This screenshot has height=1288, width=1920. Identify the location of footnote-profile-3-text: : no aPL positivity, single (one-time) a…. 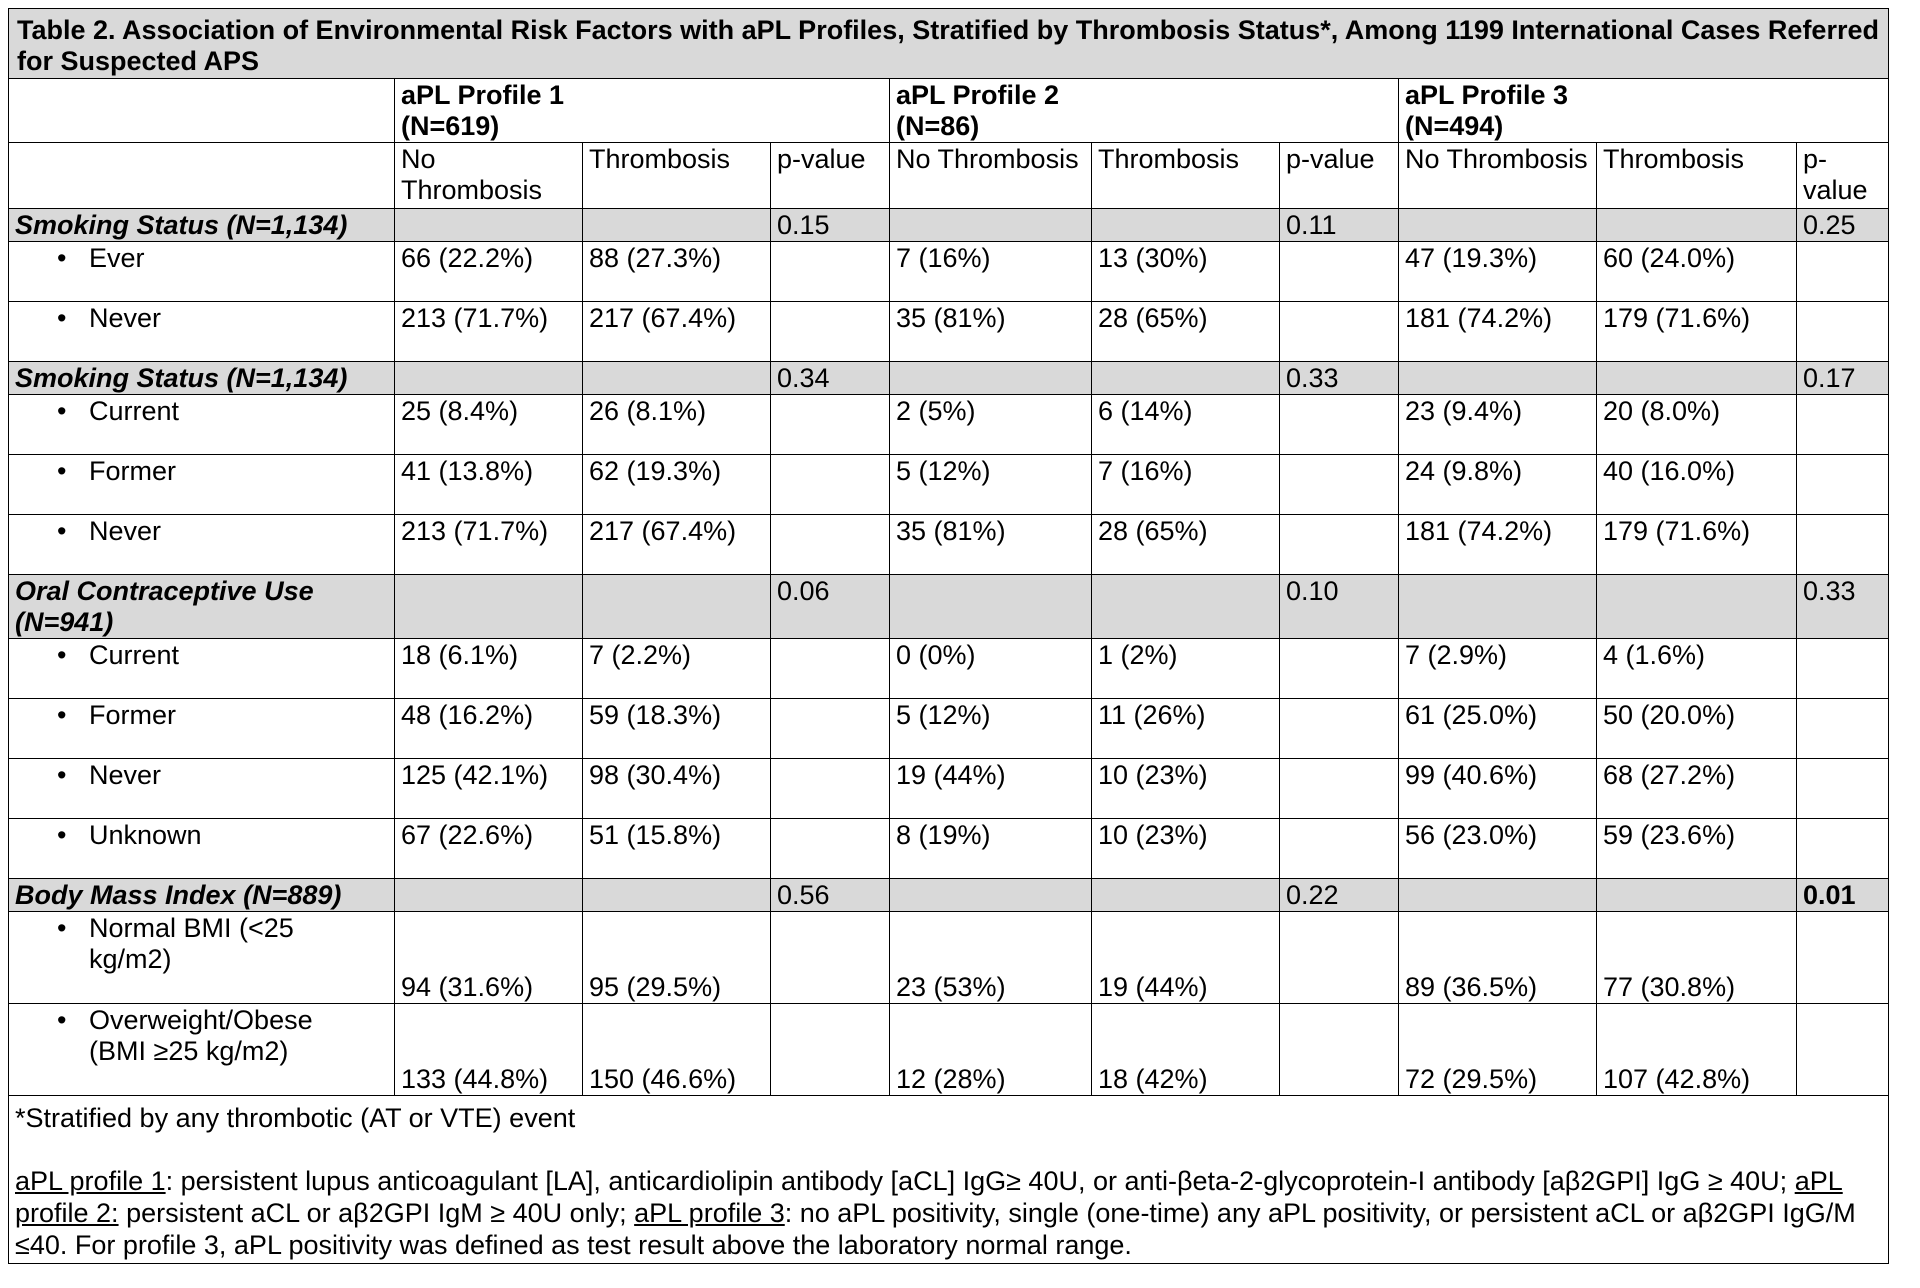
(935, 1229).